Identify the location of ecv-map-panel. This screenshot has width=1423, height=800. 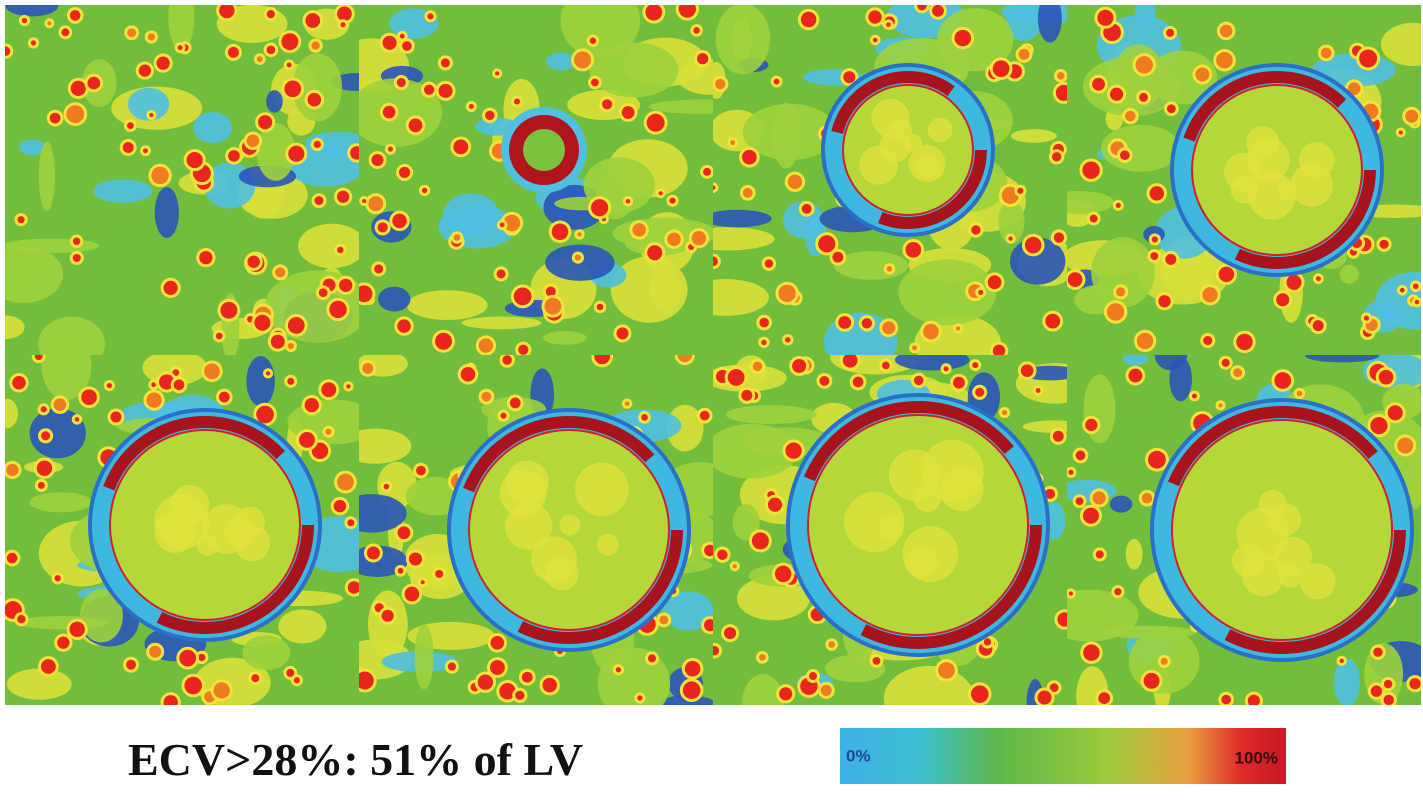
(890, 180).